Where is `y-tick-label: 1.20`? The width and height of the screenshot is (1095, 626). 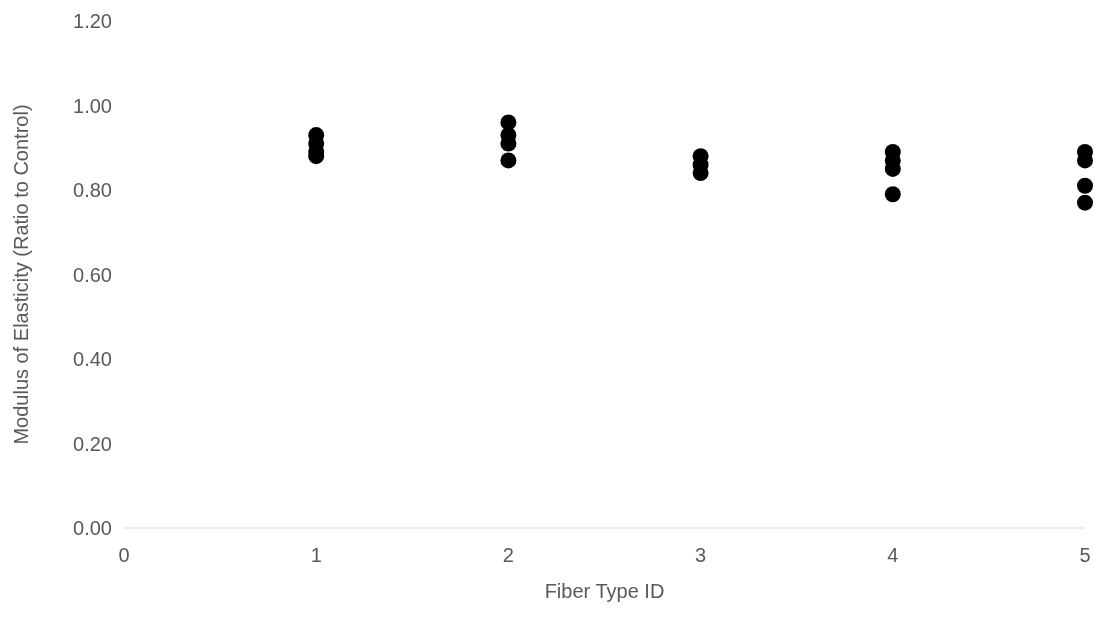 y-tick-label: 1.20 is located at coordinates (92, 21).